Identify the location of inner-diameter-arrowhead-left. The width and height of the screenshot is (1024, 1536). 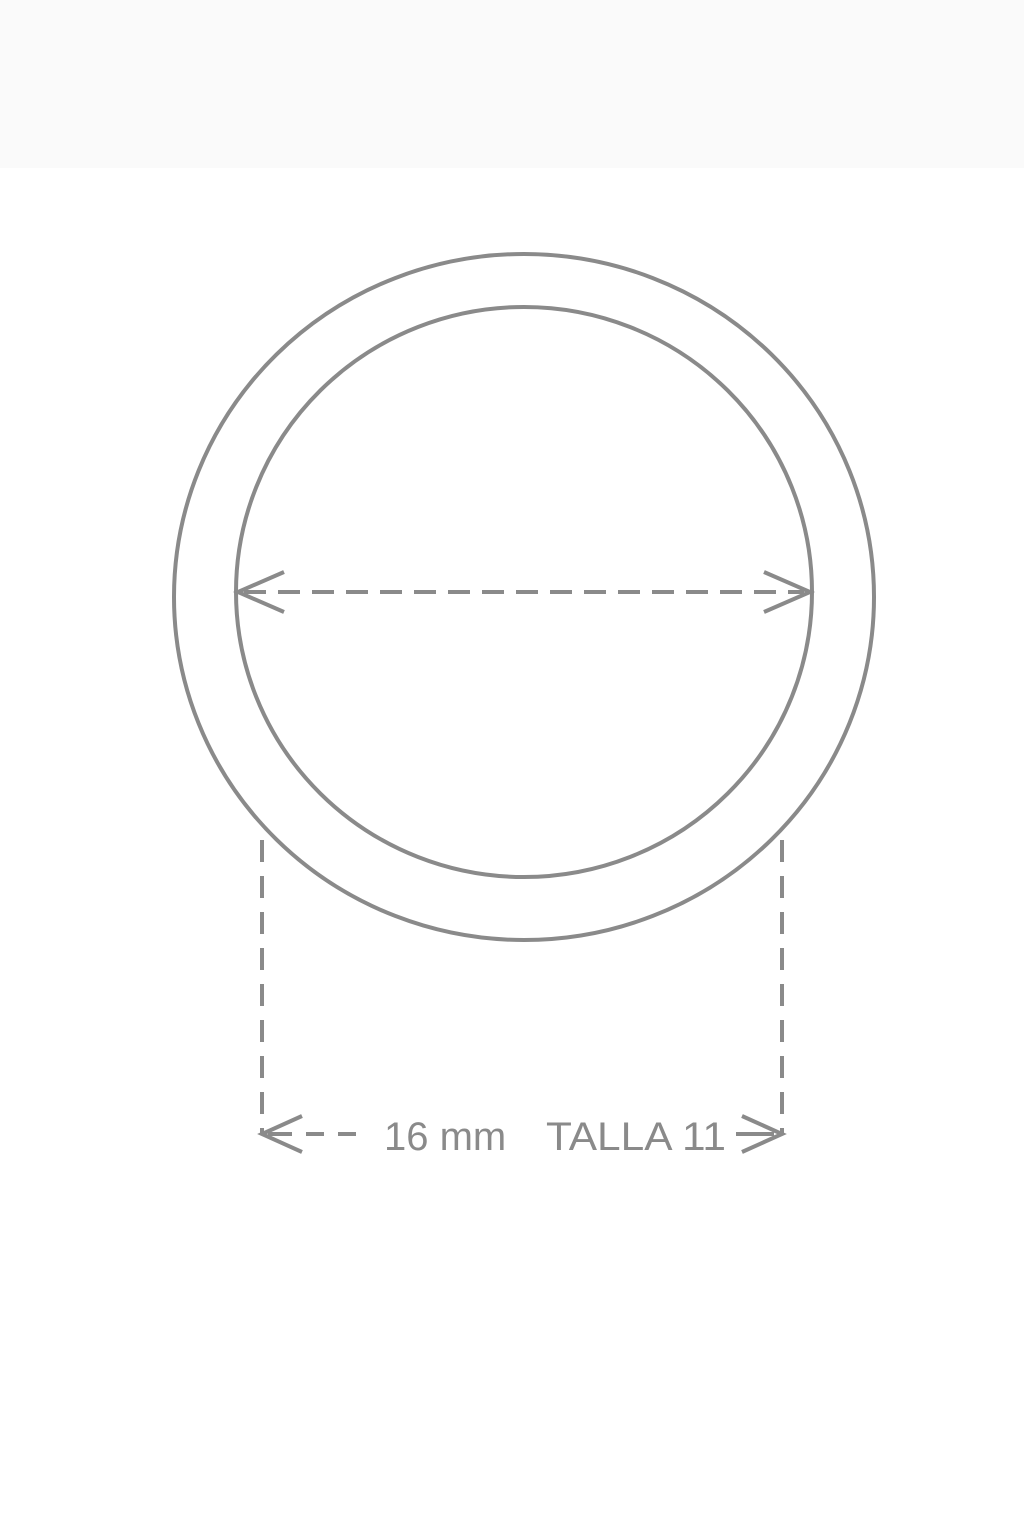
(258, 592).